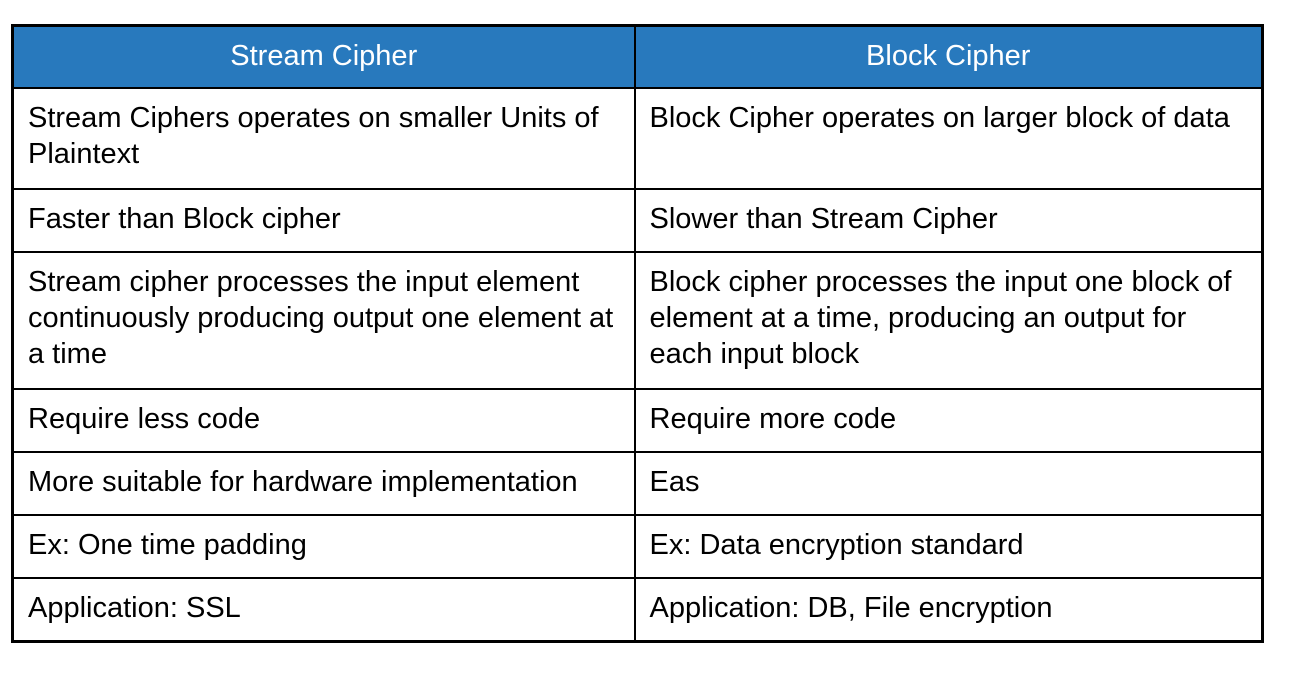  What do you see at coordinates (948, 220) in the screenshot?
I see `table-cell-block-speed: Slower than Stream Cipher` at bounding box center [948, 220].